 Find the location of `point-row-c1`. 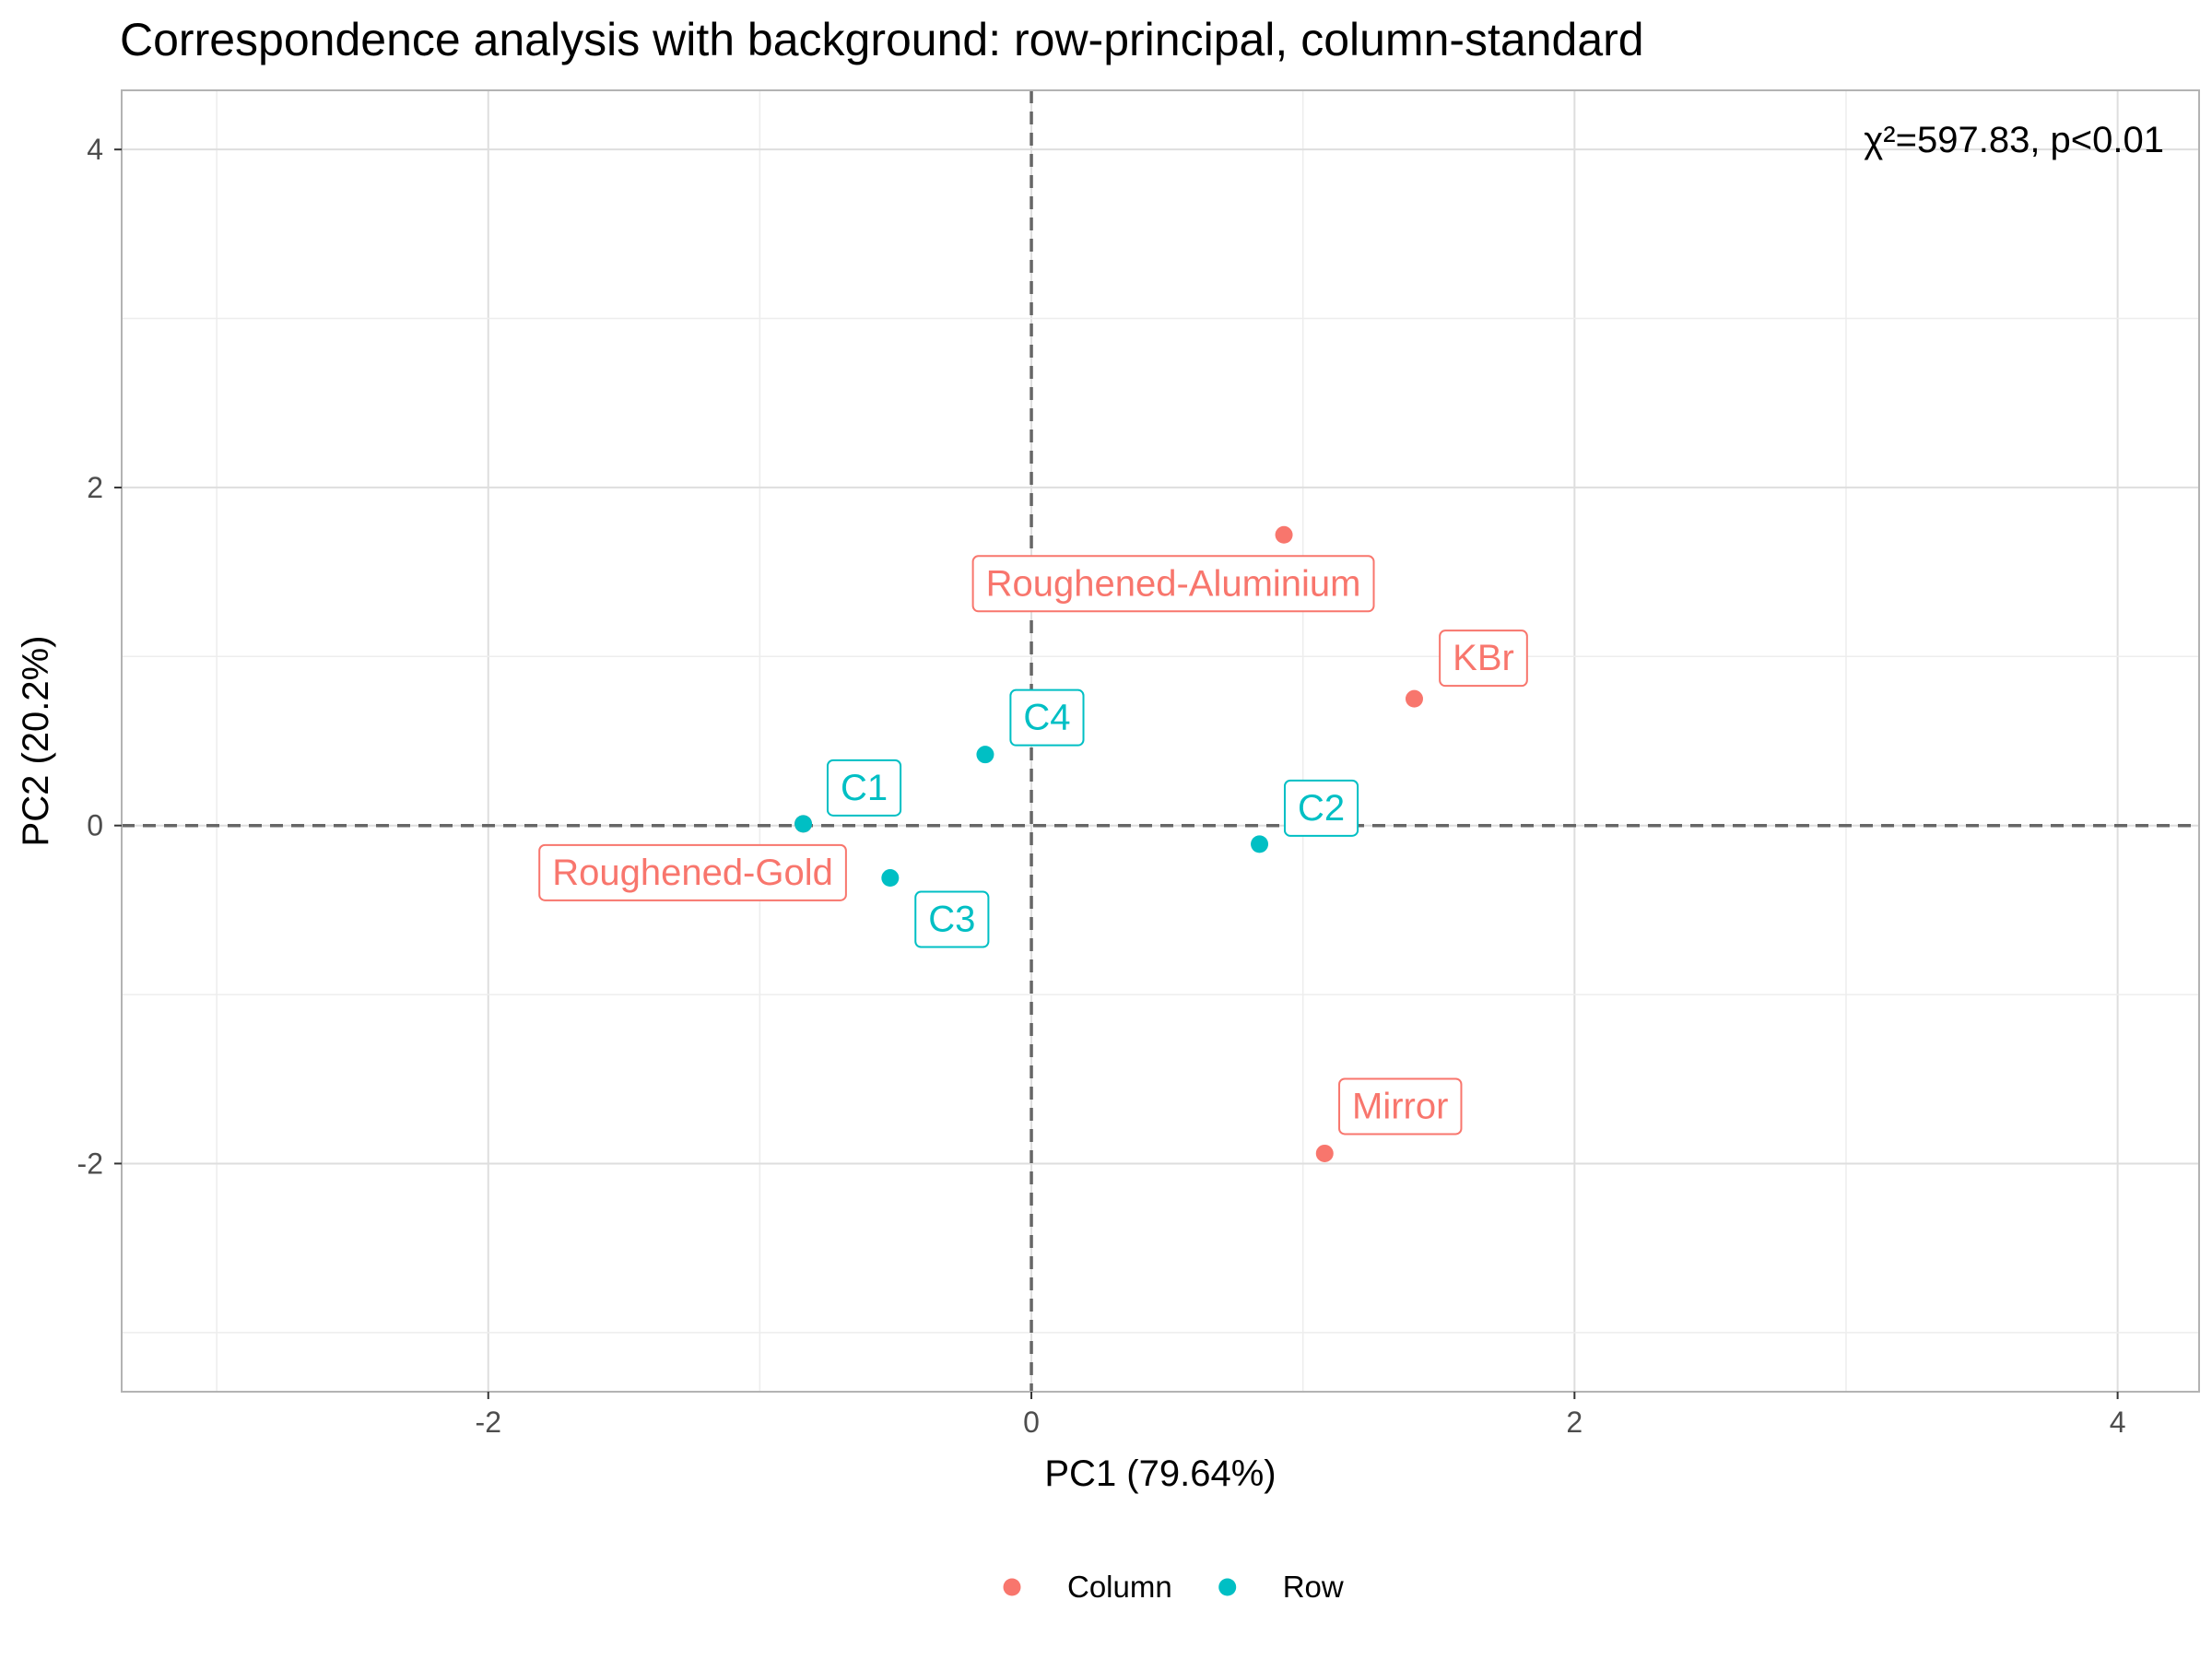

point-row-c1 is located at coordinates (803, 824).